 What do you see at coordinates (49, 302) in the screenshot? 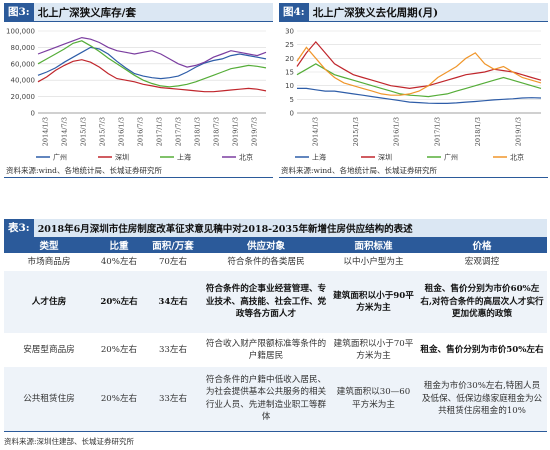
I see `cell-type: 人才住房` at bounding box center [49, 302].